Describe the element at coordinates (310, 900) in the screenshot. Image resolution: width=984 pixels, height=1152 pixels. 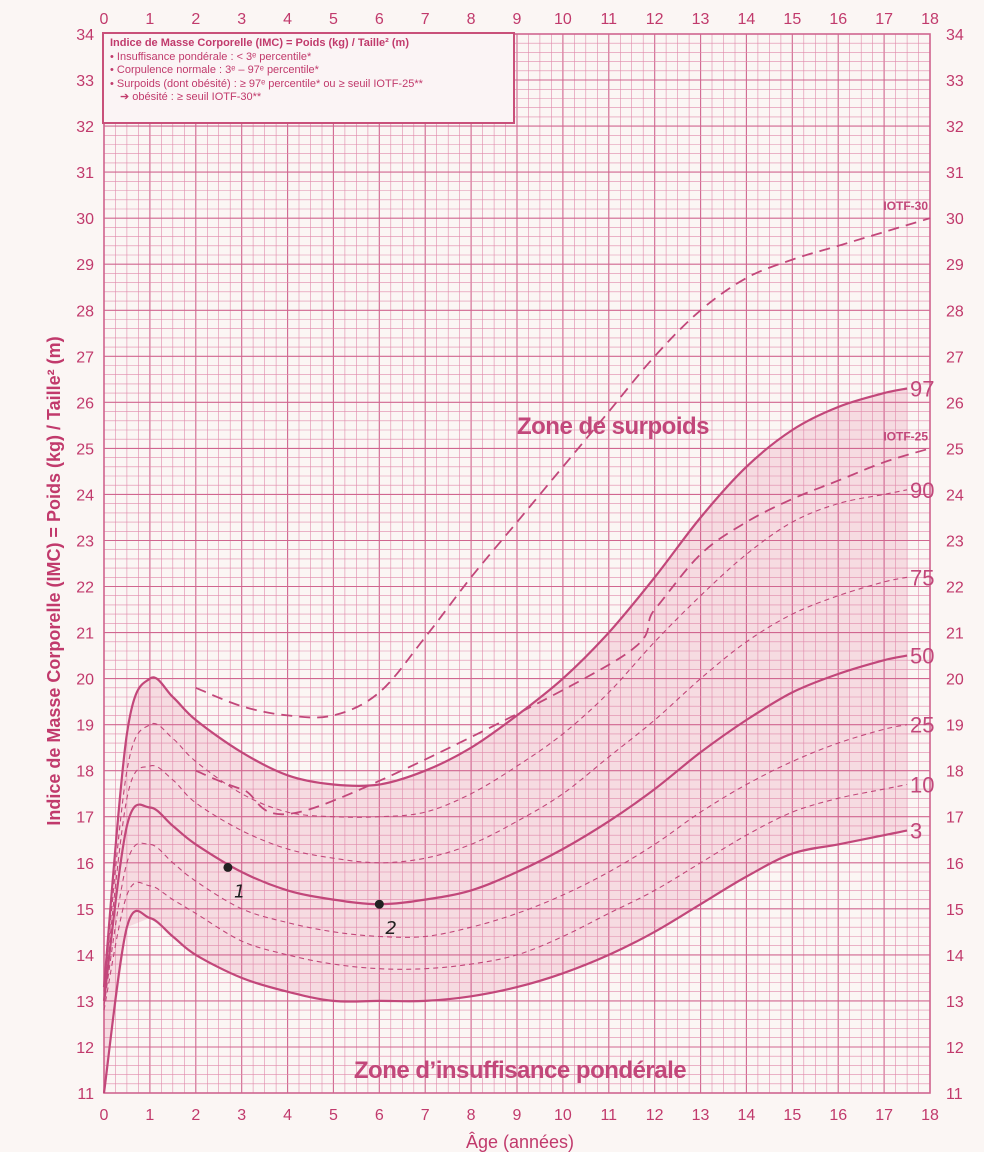
I see `measurement-points: 12` at that location.